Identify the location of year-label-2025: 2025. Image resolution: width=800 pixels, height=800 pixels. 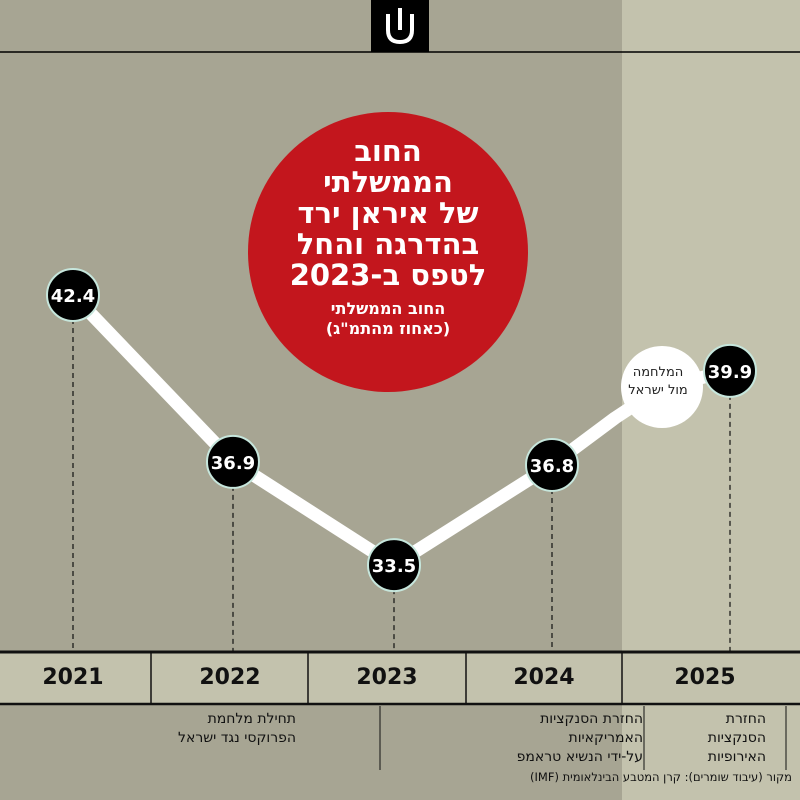
(705, 677).